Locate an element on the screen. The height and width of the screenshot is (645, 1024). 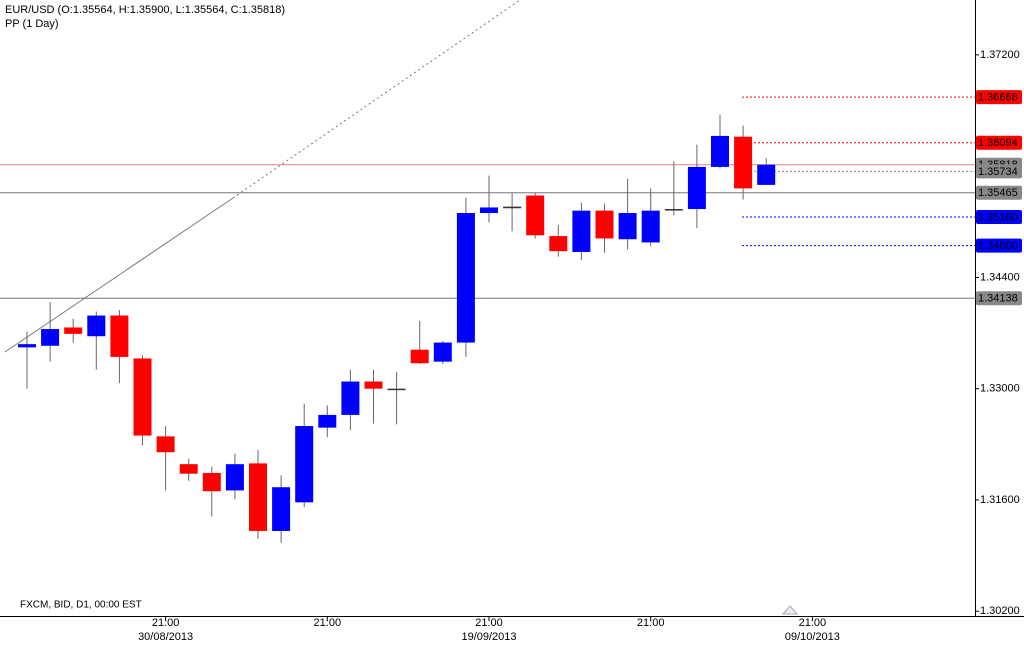
price-tag-label: 1.35734 is located at coordinates (998, 172).